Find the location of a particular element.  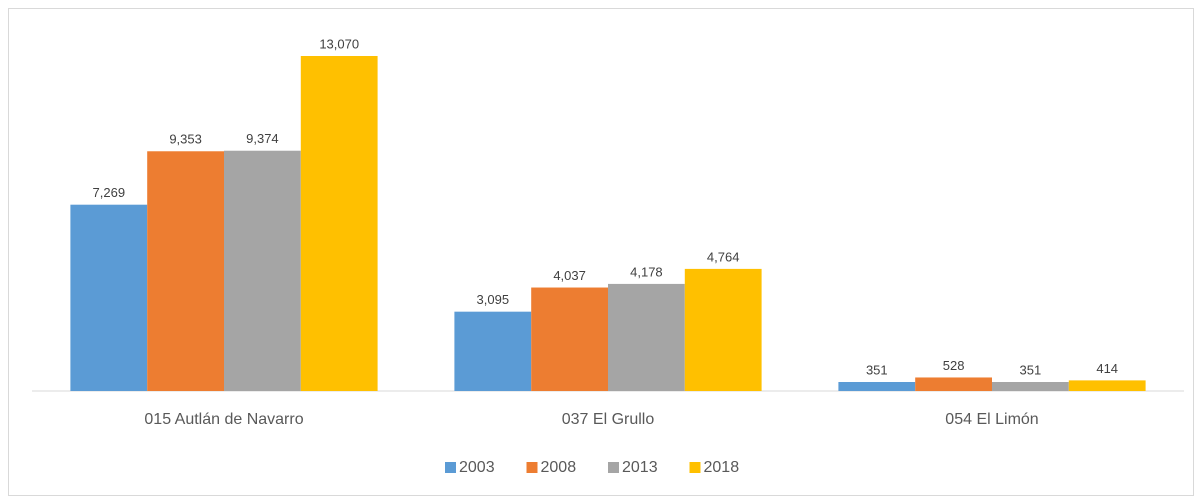

data-label: 9,353 is located at coordinates (185, 139).